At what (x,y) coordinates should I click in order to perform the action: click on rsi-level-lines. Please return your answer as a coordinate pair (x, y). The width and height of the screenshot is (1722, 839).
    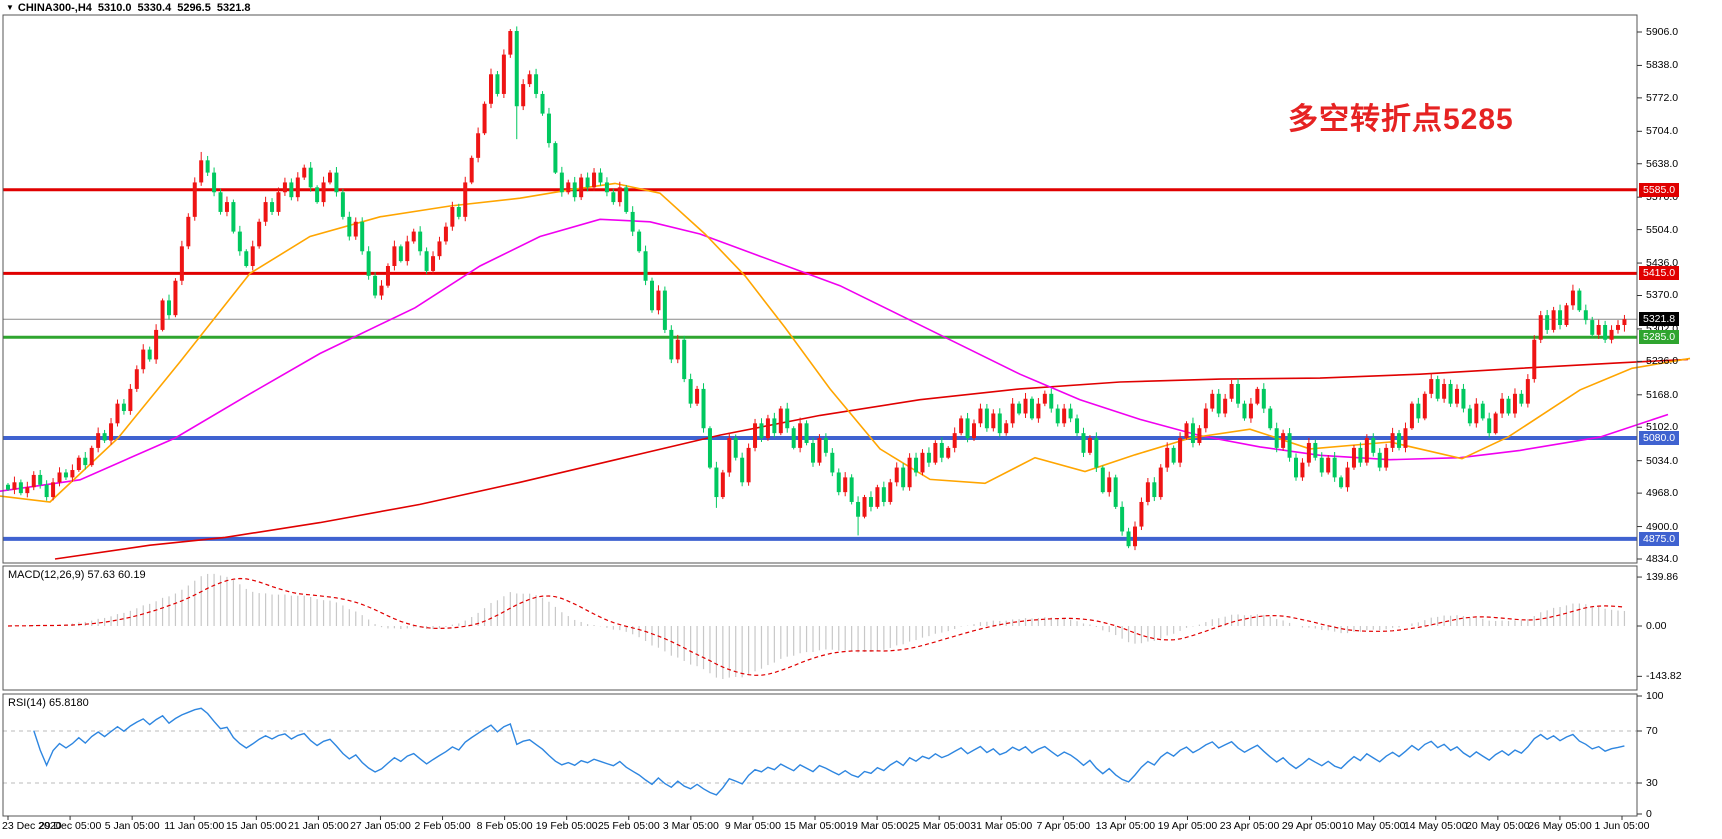
    Looking at the image, I should click on (820, 757).